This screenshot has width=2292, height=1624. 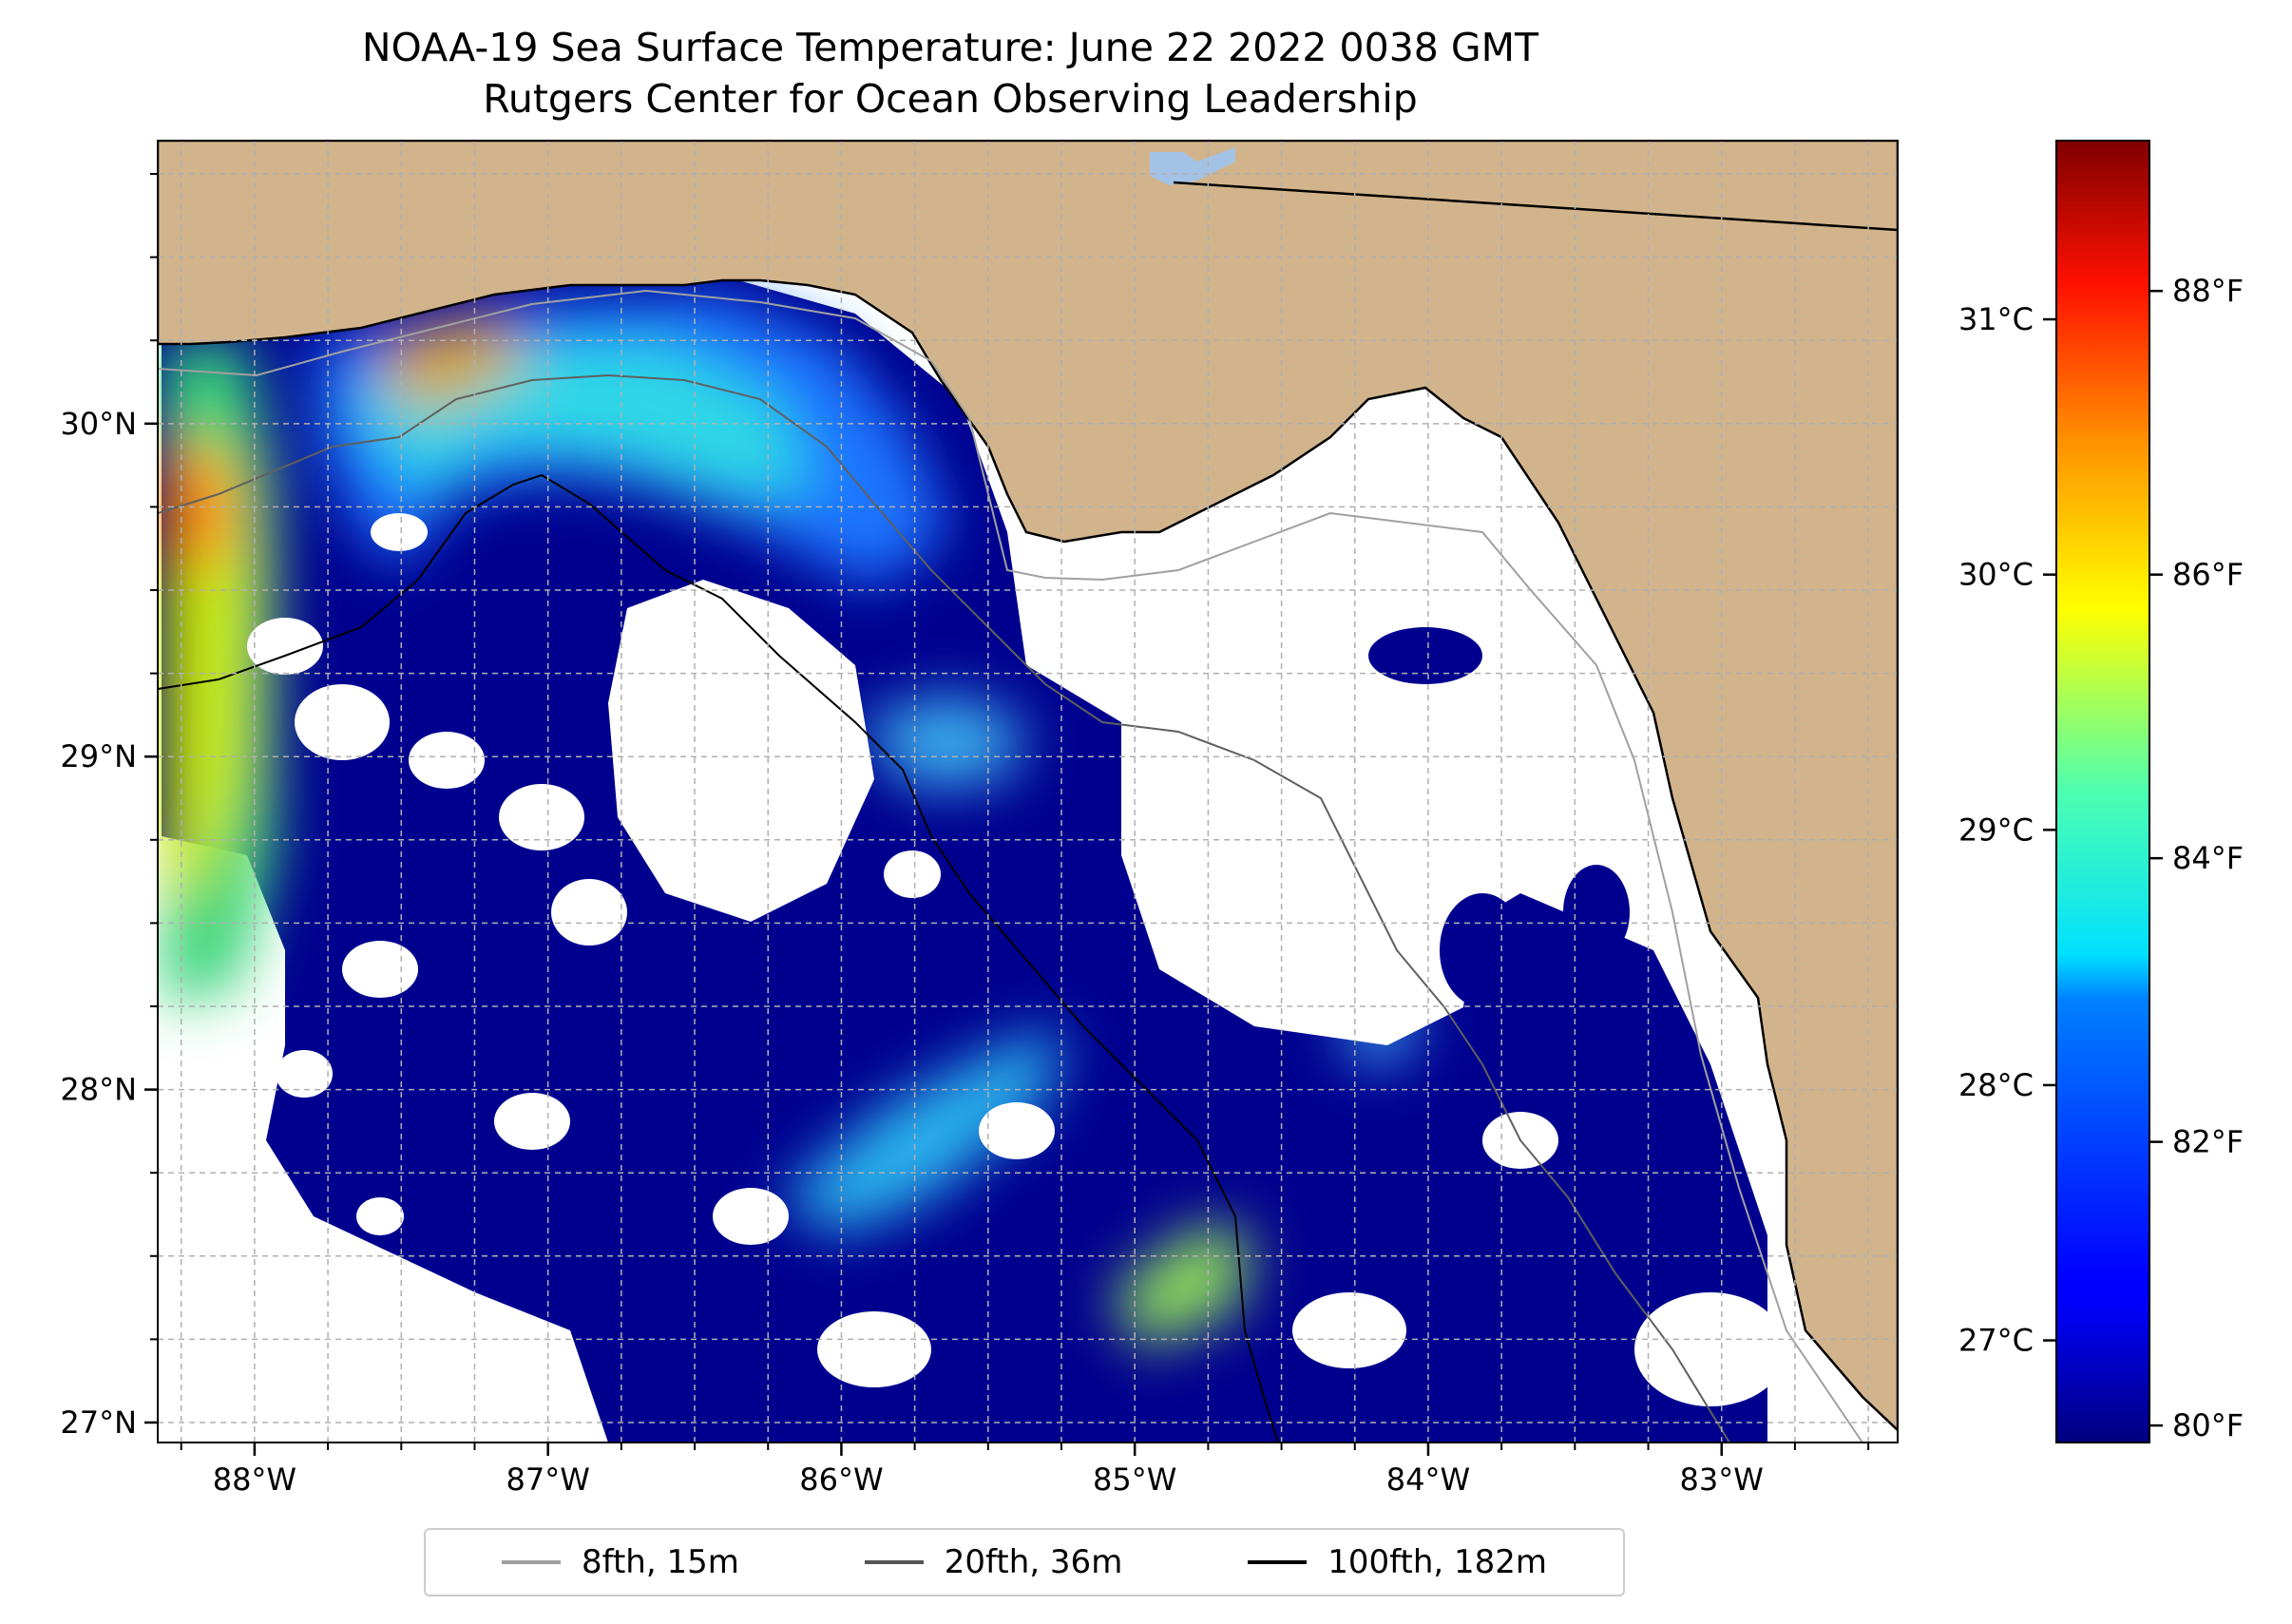 What do you see at coordinates (109, 807) in the screenshot?
I see `latitude-axis: 27°N 28°N 29°N 30°N` at bounding box center [109, 807].